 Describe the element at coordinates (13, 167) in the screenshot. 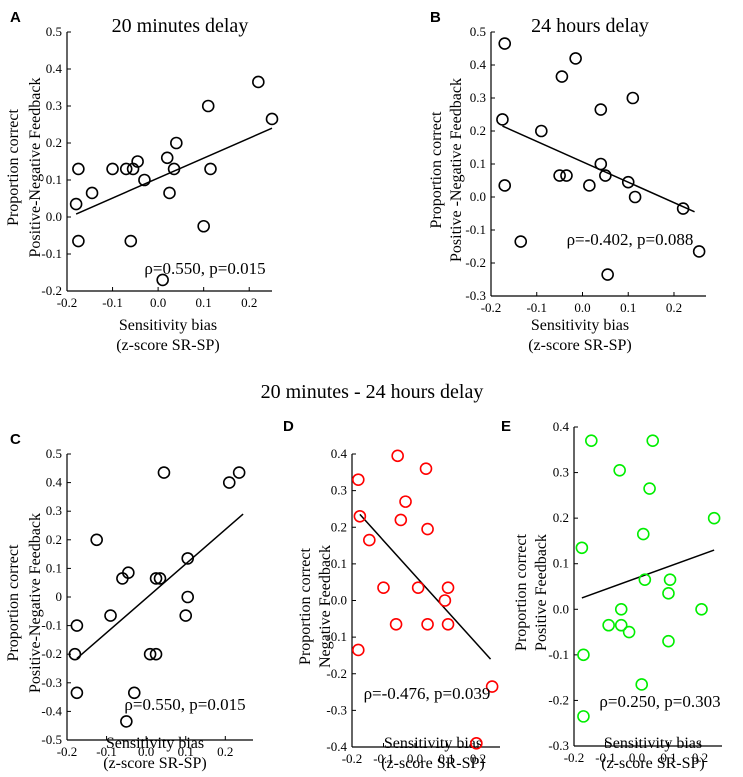

I see `panel-a-ylabel-line1: Proportion correct` at that location.